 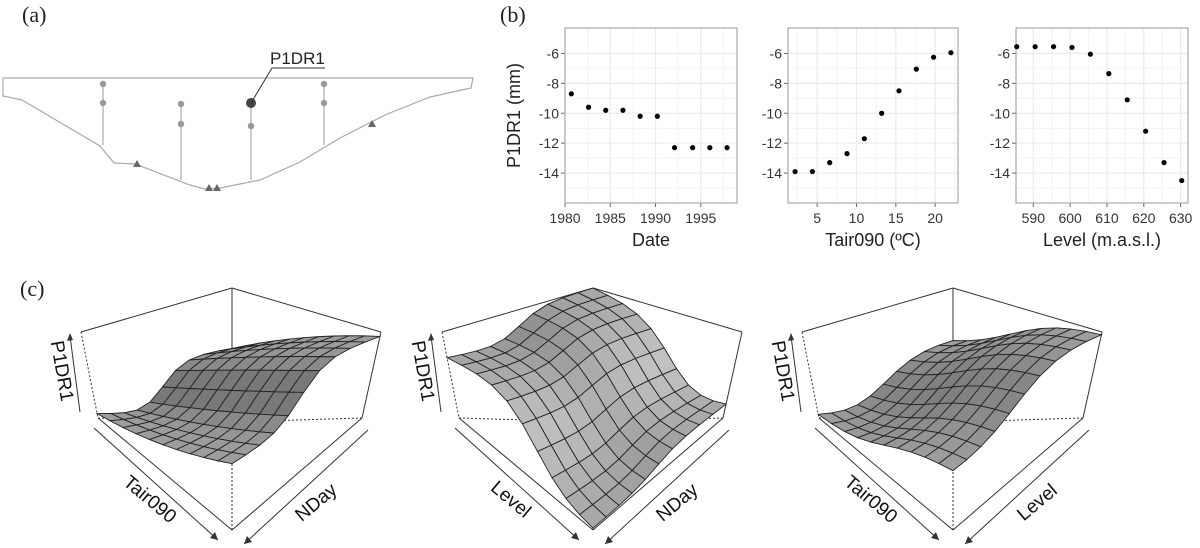 What do you see at coordinates (896, 218) in the screenshot?
I see `x-tick-label: 15` at bounding box center [896, 218].